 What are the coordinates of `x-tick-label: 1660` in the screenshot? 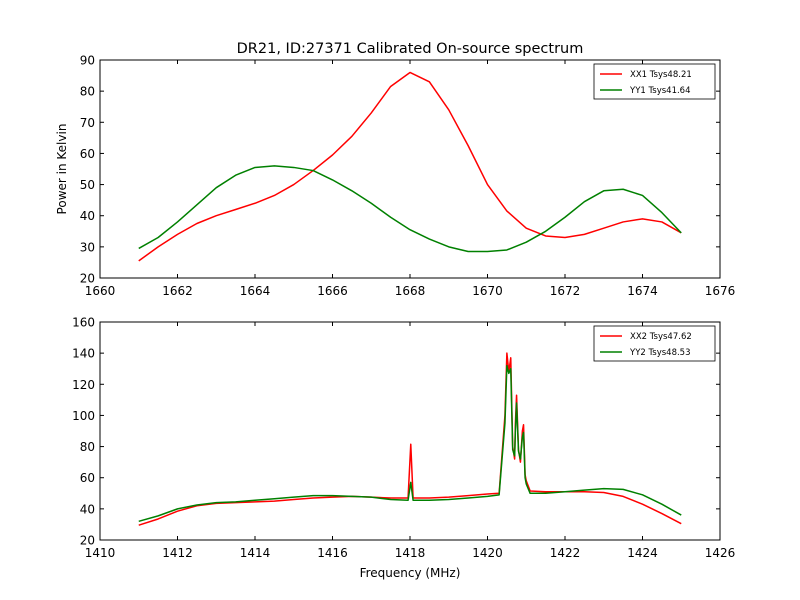 It's located at (100, 291).